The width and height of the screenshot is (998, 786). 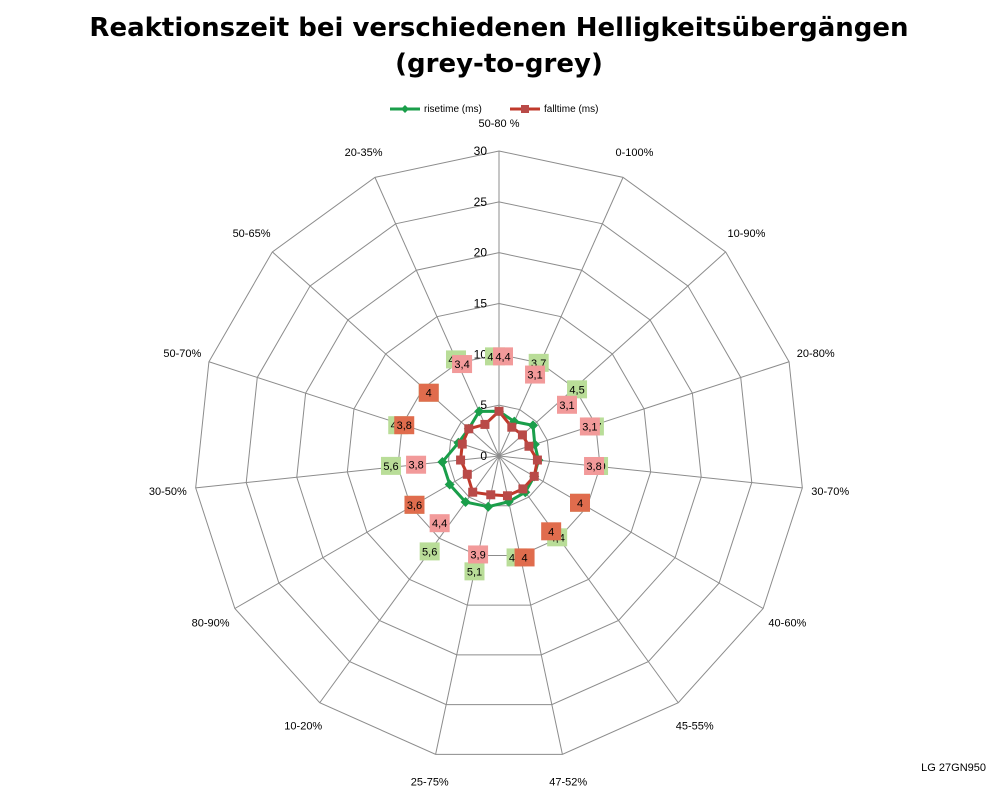 I want to click on category-label-12: 50-70%, so click(x=182, y=354).